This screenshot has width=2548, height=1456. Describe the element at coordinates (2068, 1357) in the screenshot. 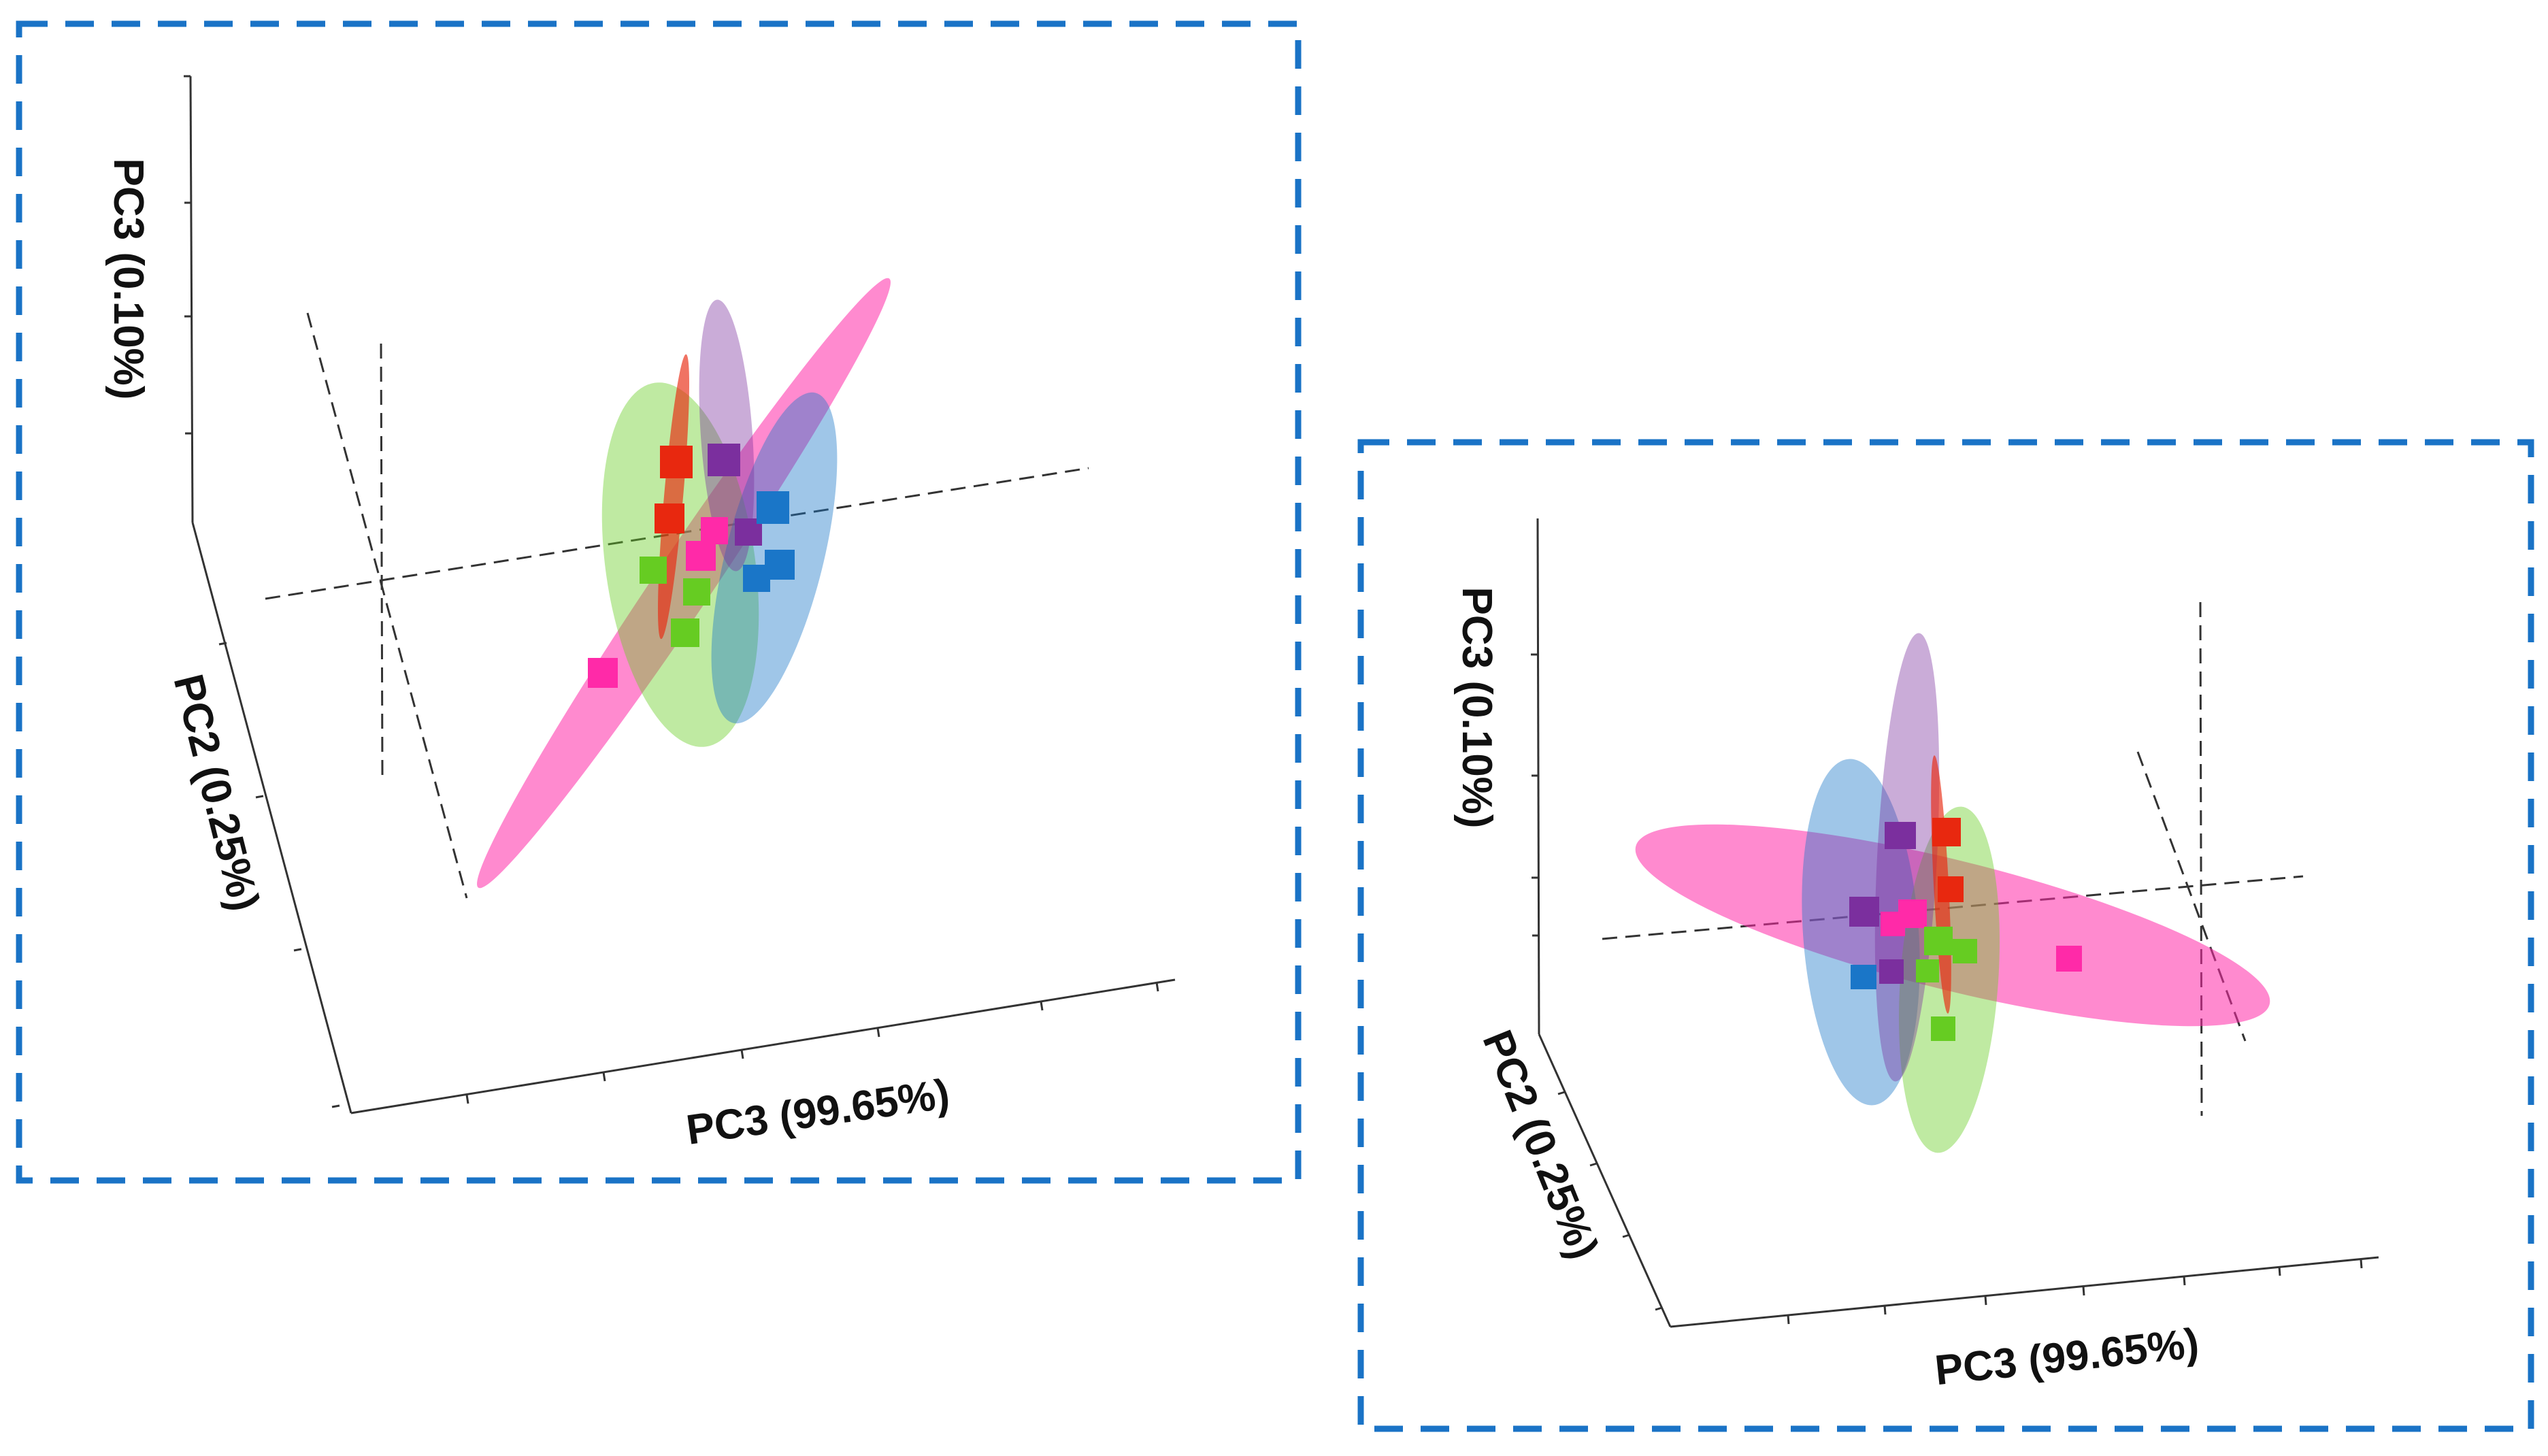

I see `right-x-axis-label: PC3 (99.65%)` at that location.